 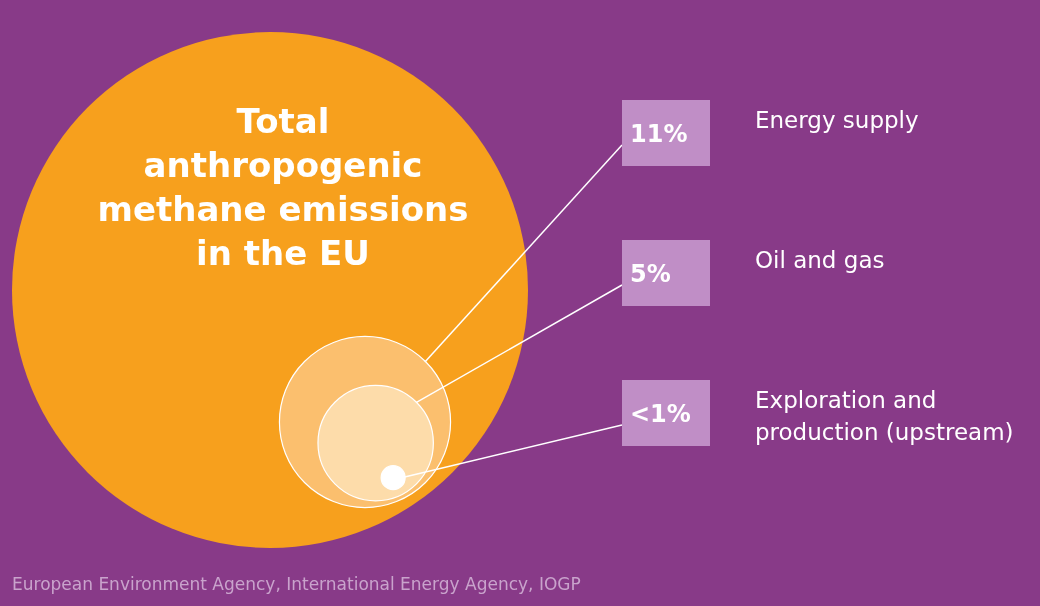 What do you see at coordinates (659, 134) in the screenshot?
I see `data-label: 11%` at bounding box center [659, 134].